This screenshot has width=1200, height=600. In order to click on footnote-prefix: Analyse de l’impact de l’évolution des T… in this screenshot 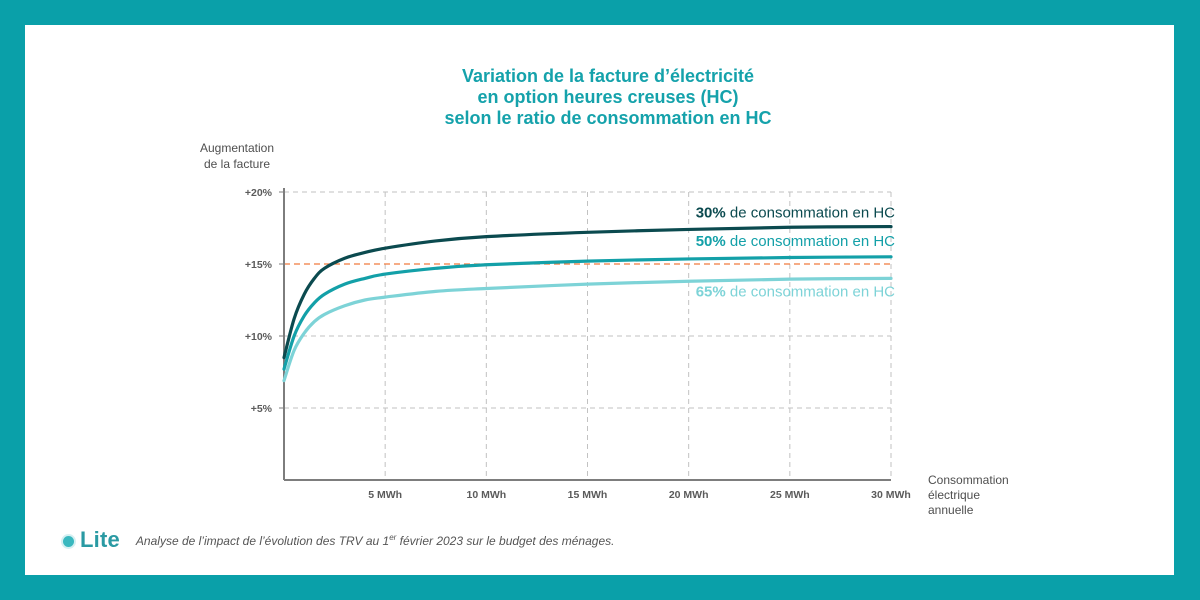, I will do `click(262, 540)`.